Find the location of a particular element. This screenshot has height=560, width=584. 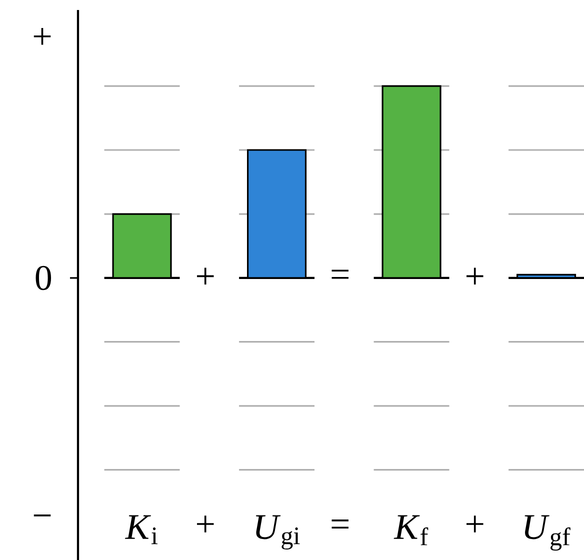

x-tick-label: U$_{gf}$ is located at coordinates (547, 533).